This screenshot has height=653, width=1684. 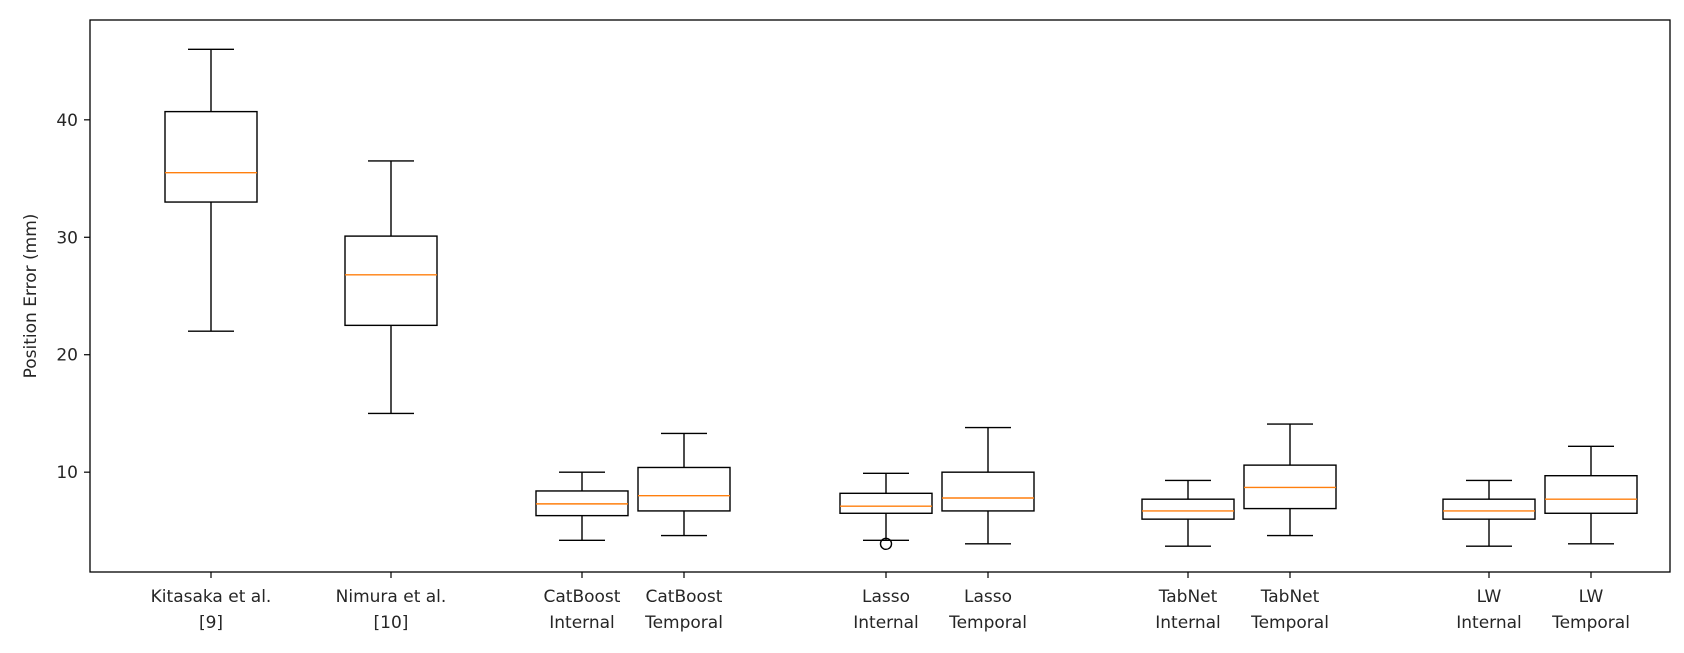 What do you see at coordinates (67, 121) in the screenshot?
I see `y-tick-label: 40` at bounding box center [67, 121].